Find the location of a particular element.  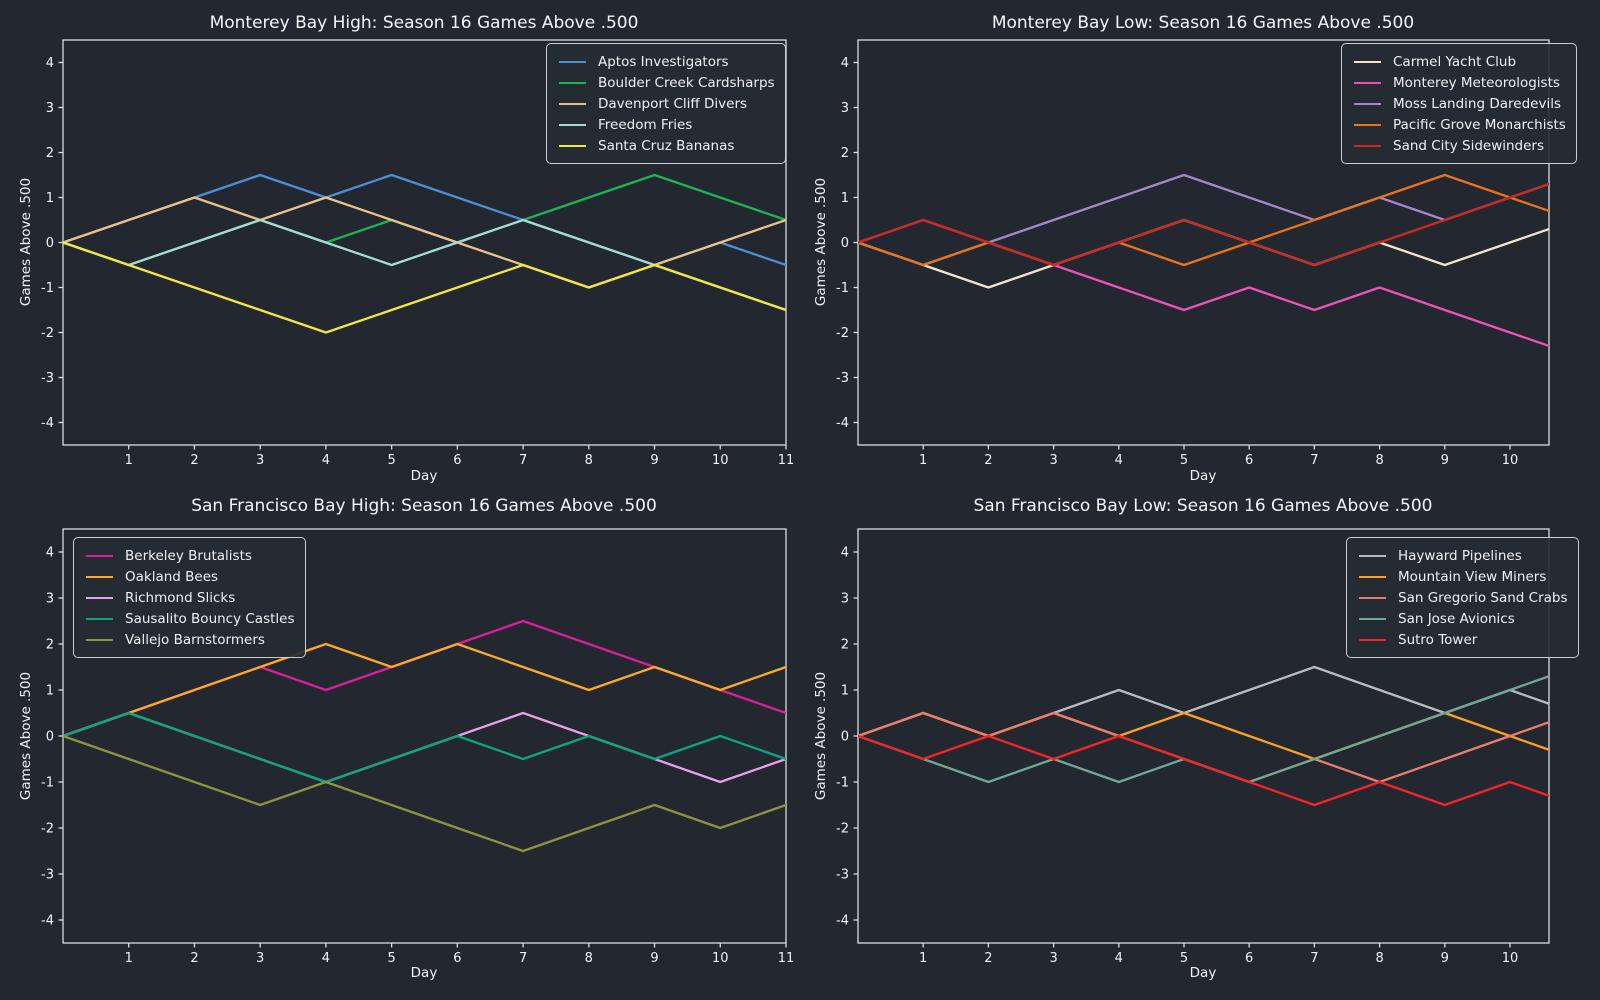

series-line-freedom-fries is located at coordinates (424, 265).